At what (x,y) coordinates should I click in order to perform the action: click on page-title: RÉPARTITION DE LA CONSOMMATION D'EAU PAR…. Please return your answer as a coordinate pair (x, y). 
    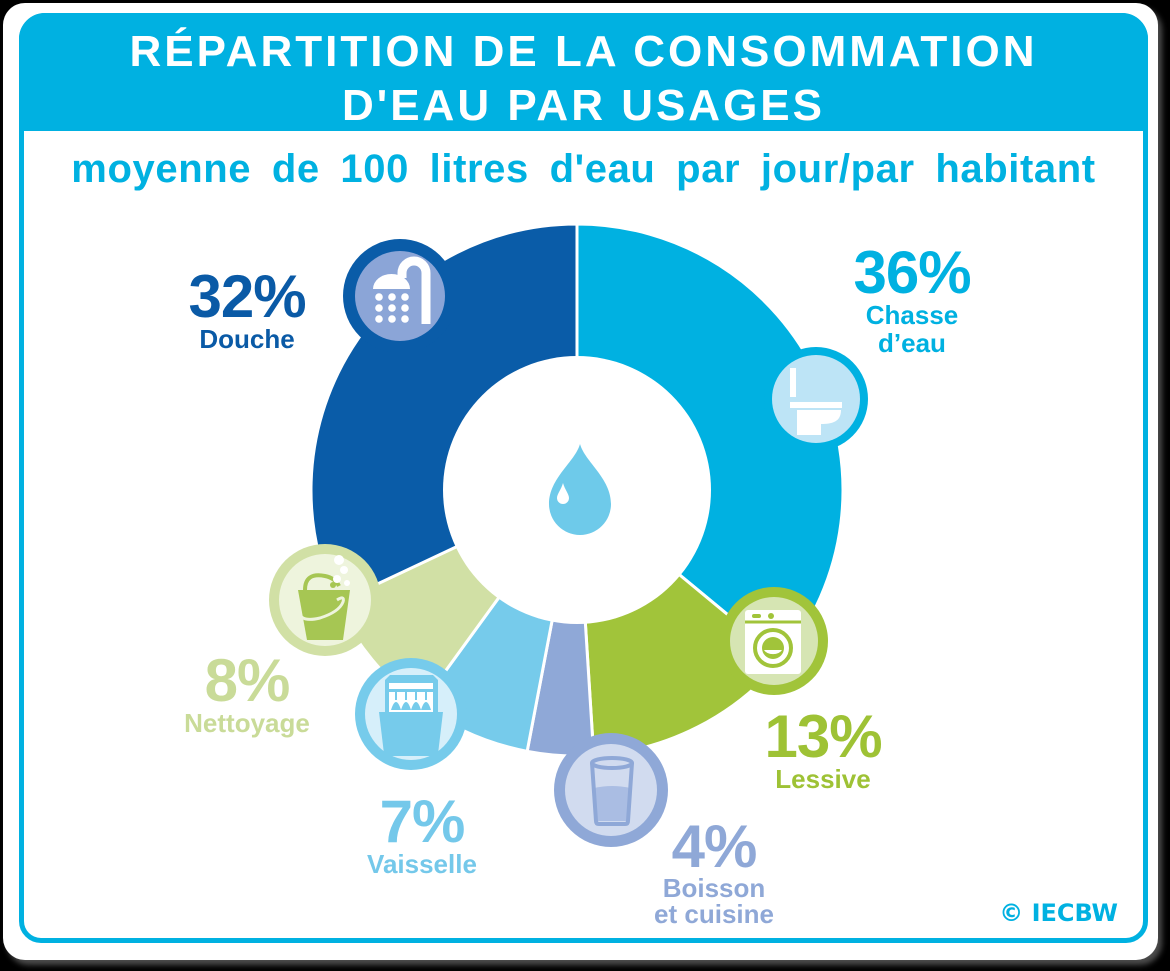
    Looking at the image, I should click on (583, 79).